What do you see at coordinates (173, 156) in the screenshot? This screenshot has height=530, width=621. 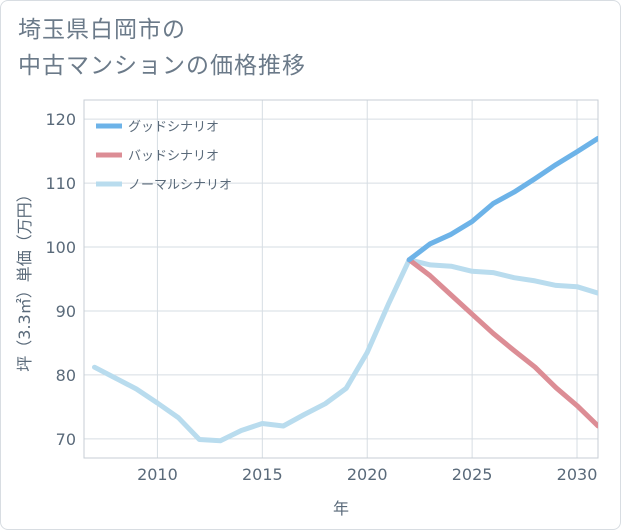 I see `legend-label-1: バッドシナリオ` at bounding box center [173, 156].